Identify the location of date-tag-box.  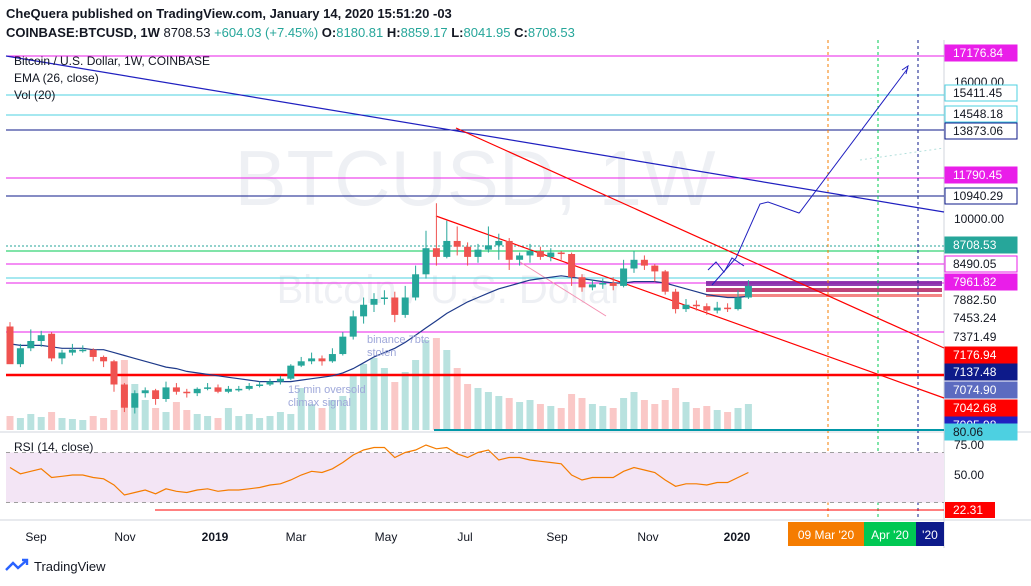
(890, 534).